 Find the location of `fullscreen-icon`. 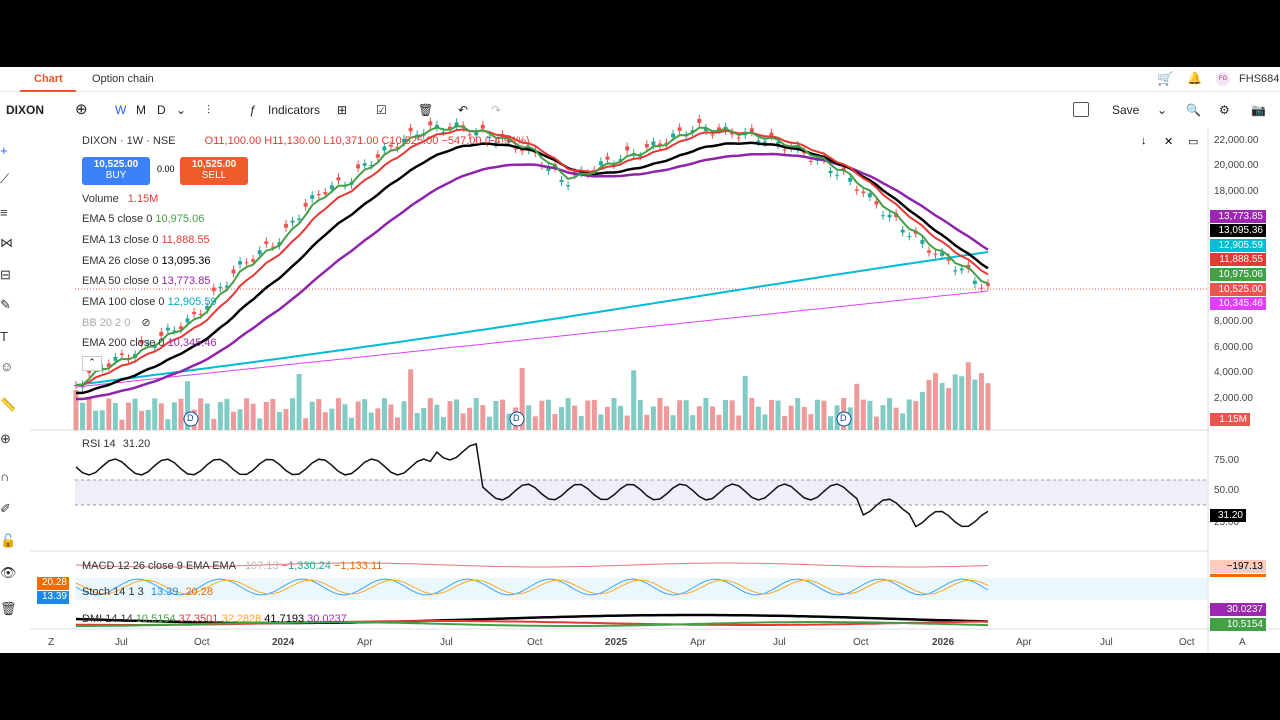

fullscreen-icon is located at coordinates (1081, 109).